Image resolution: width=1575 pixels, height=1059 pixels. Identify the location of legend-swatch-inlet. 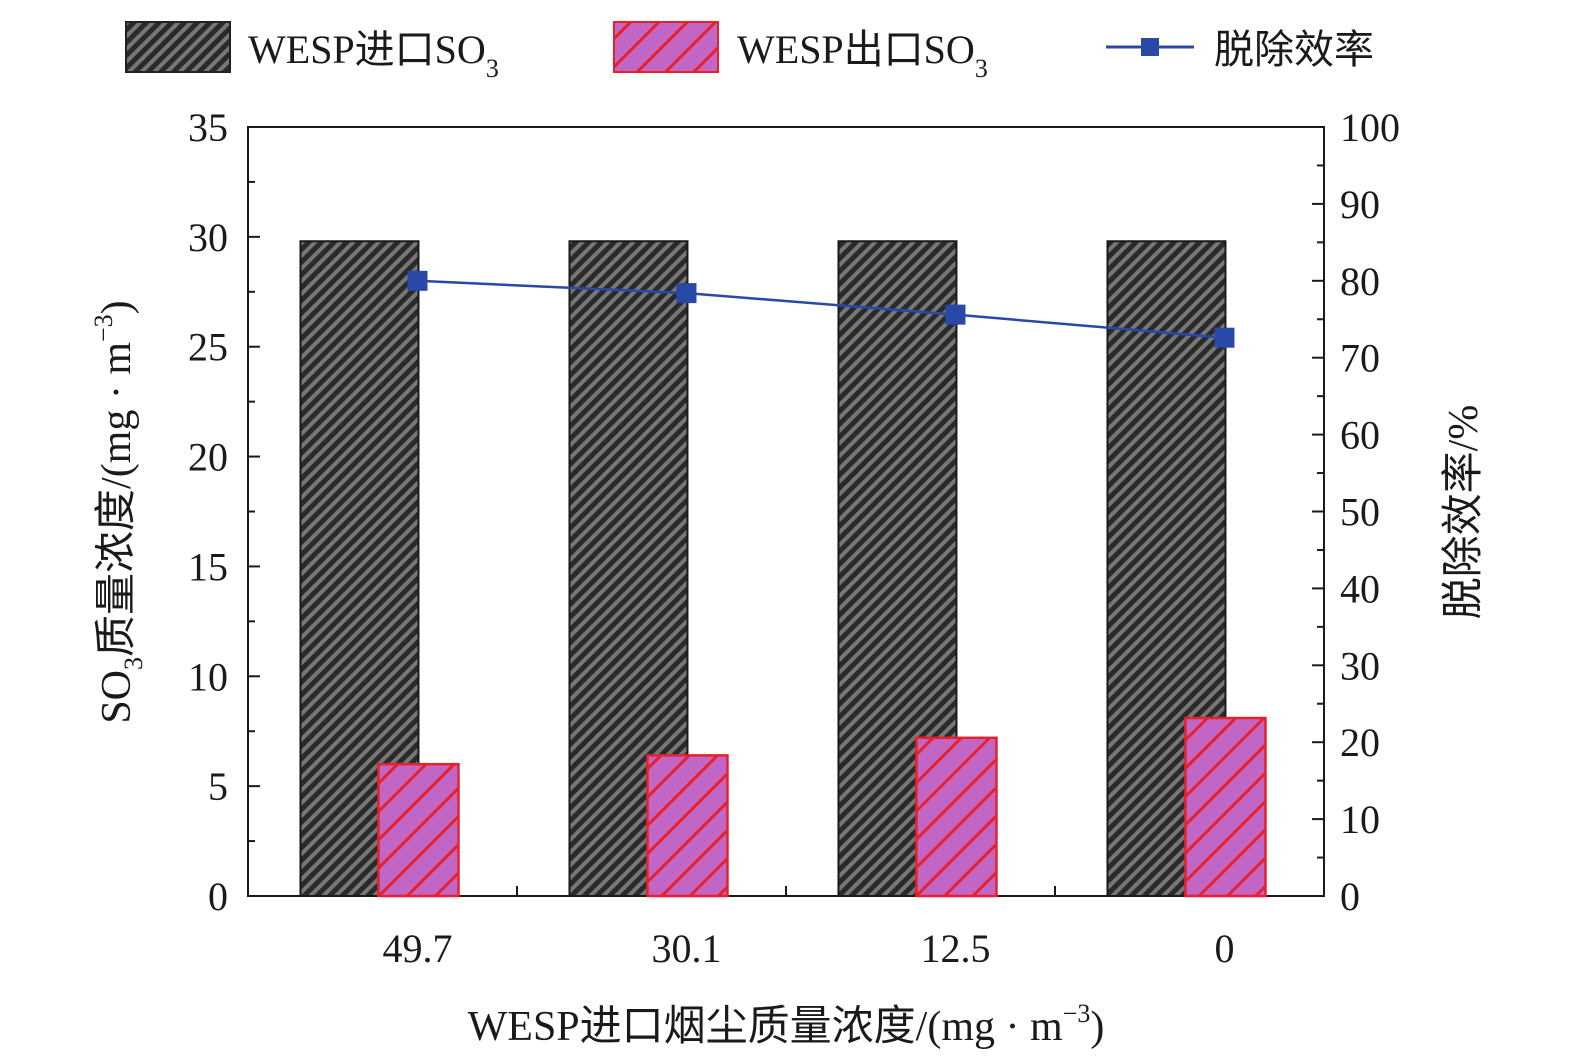
(178, 47).